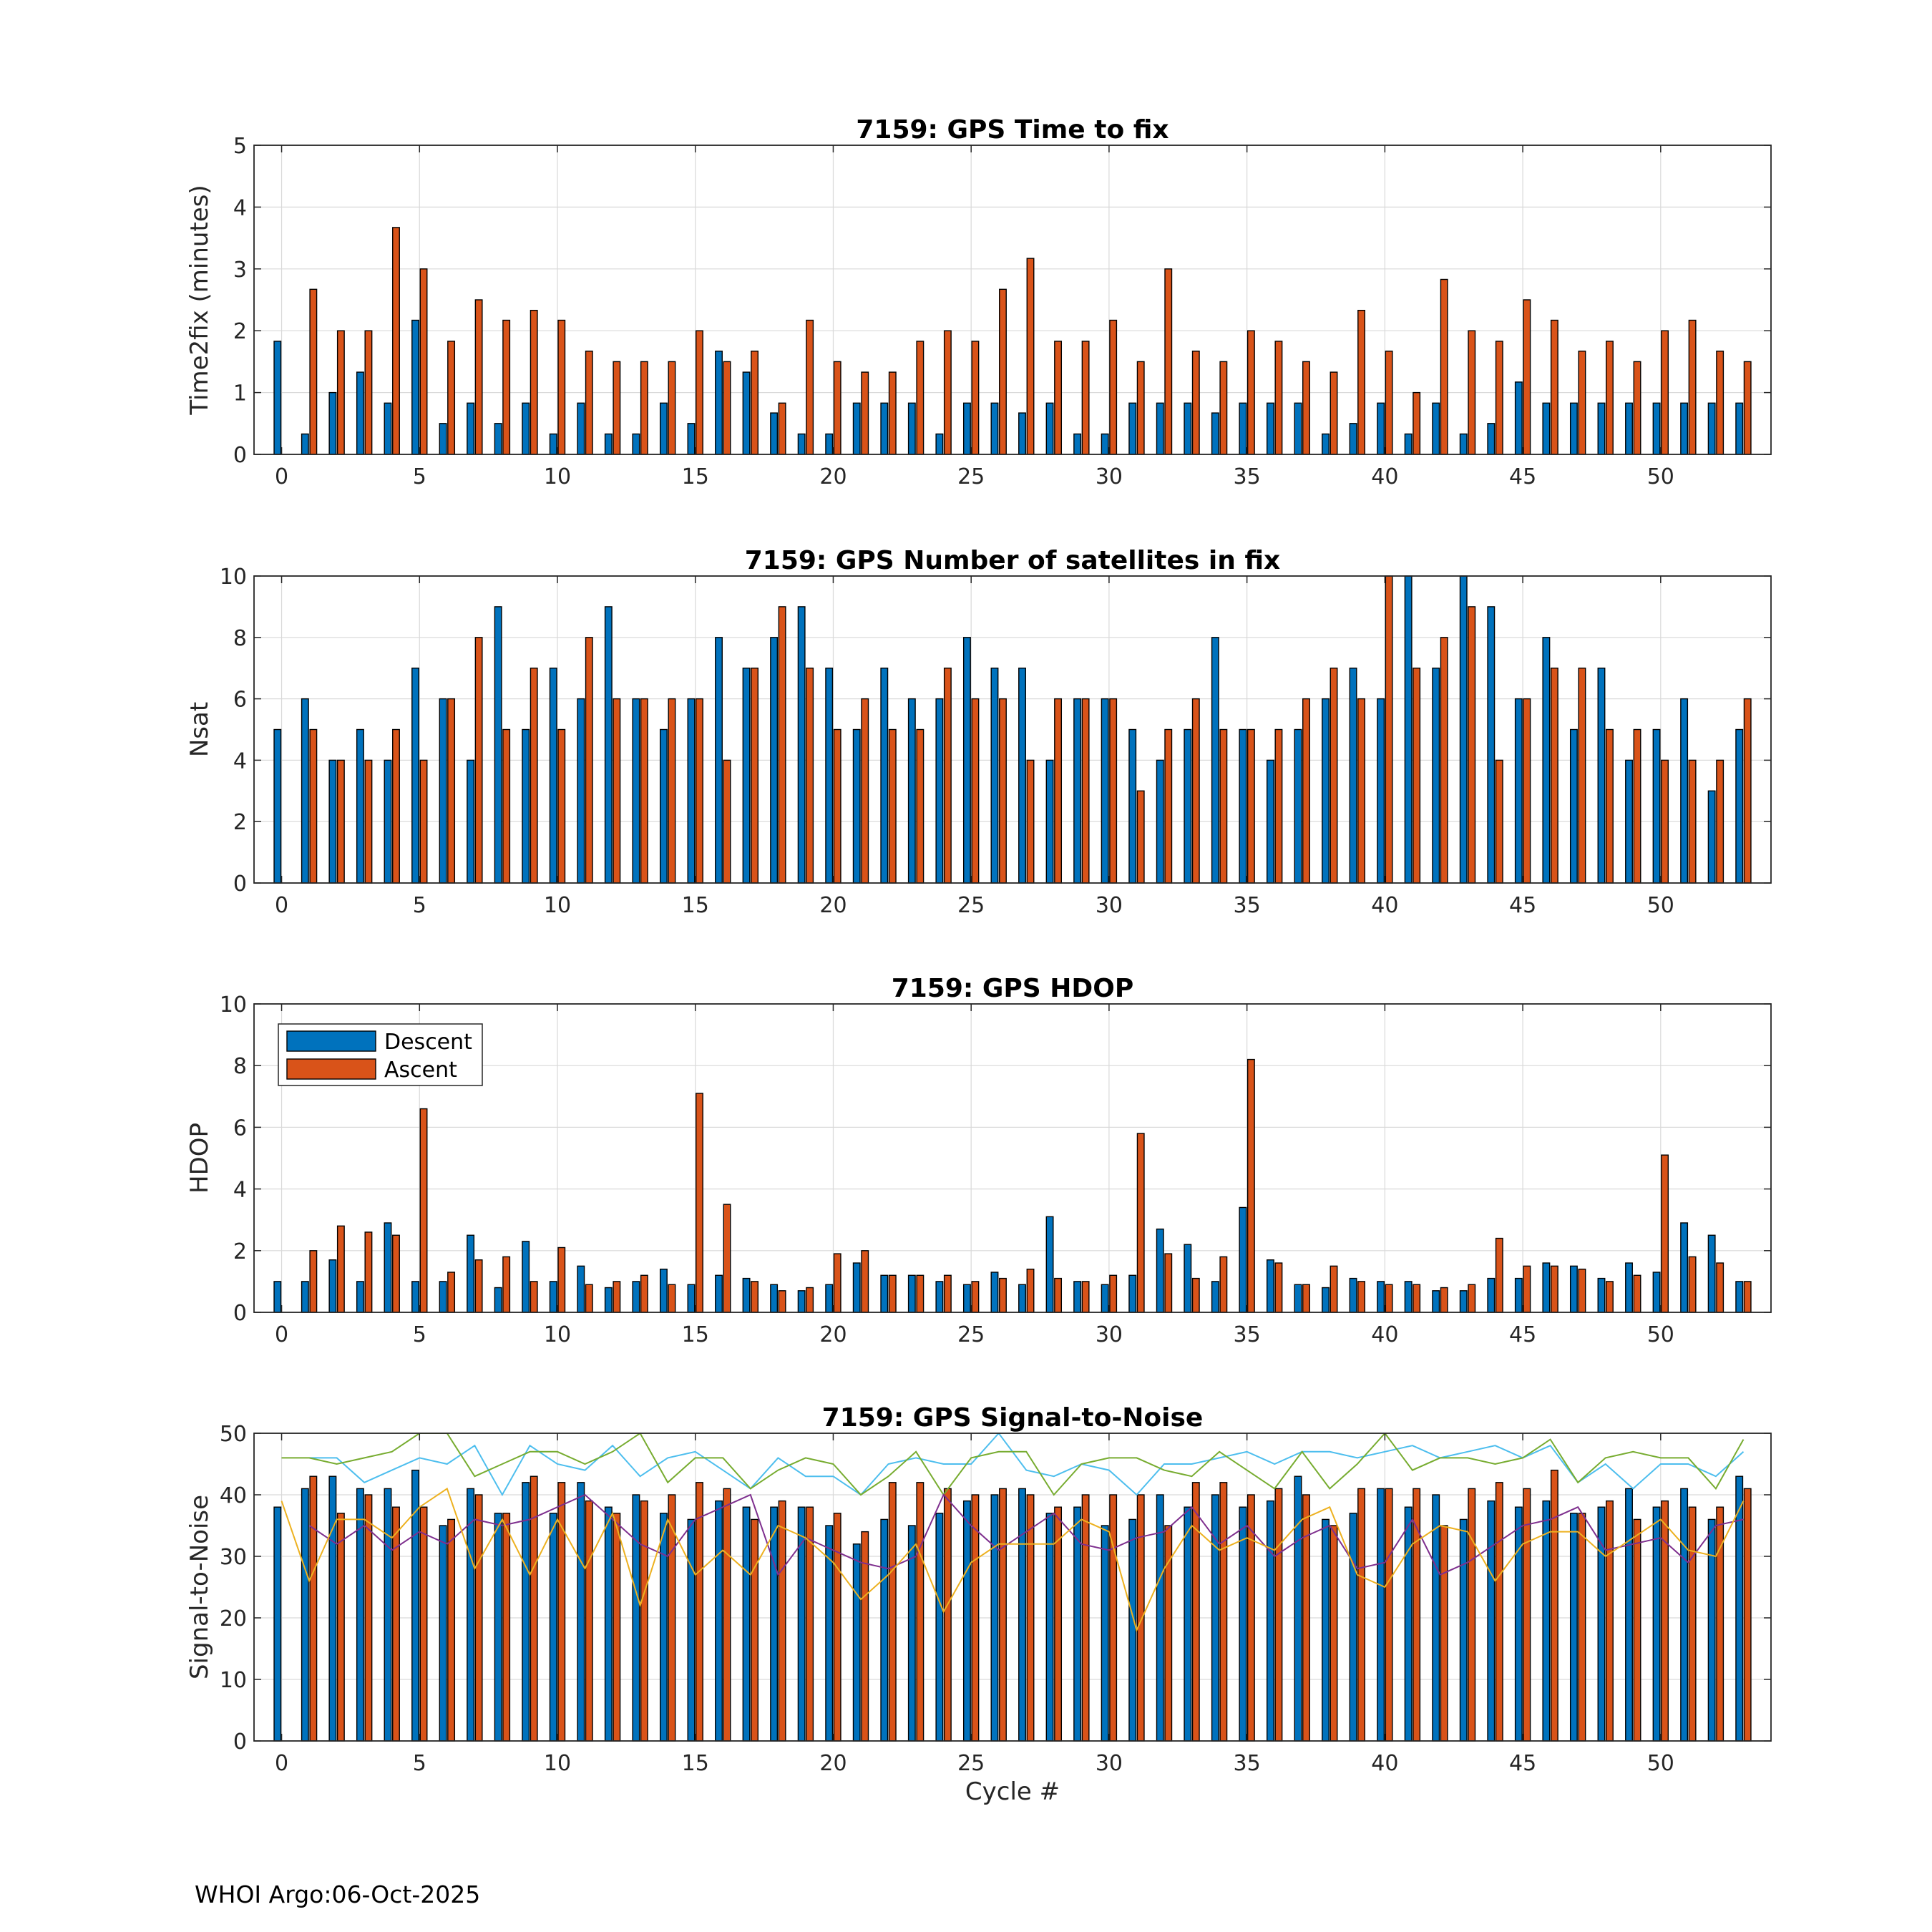 This screenshot has height=1932, width=1932. I want to click on y-tick-label: 2, so click(240, 331).